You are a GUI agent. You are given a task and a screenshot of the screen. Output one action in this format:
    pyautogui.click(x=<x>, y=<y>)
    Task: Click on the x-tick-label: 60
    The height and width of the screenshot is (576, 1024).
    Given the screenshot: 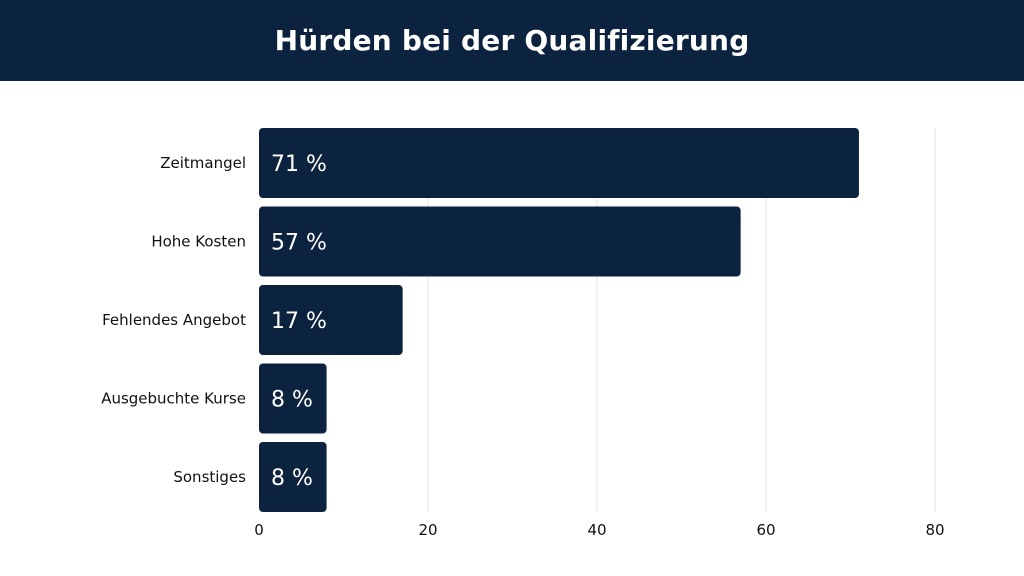 What is the action you would take?
    pyautogui.click(x=765, y=530)
    